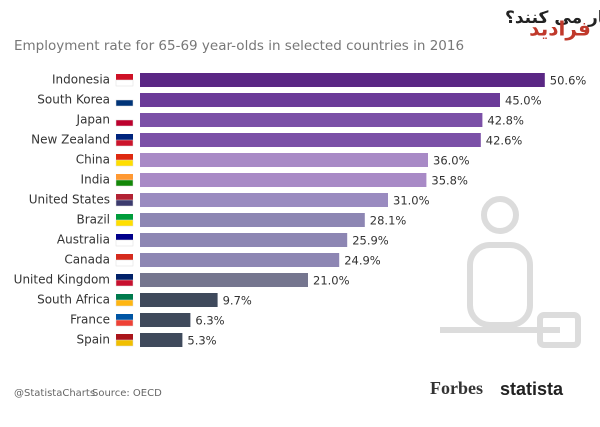 Image resolution: width=600 pixels, height=427 pixels. Describe the element at coordinates (69, 200) in the screenshot. I see `category-label: United States` at that location.